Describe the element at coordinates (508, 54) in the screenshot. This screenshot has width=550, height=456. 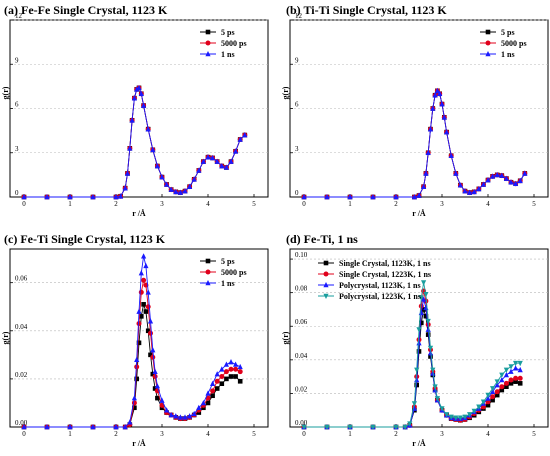
I see `legend-label: 1 ns` at that location.